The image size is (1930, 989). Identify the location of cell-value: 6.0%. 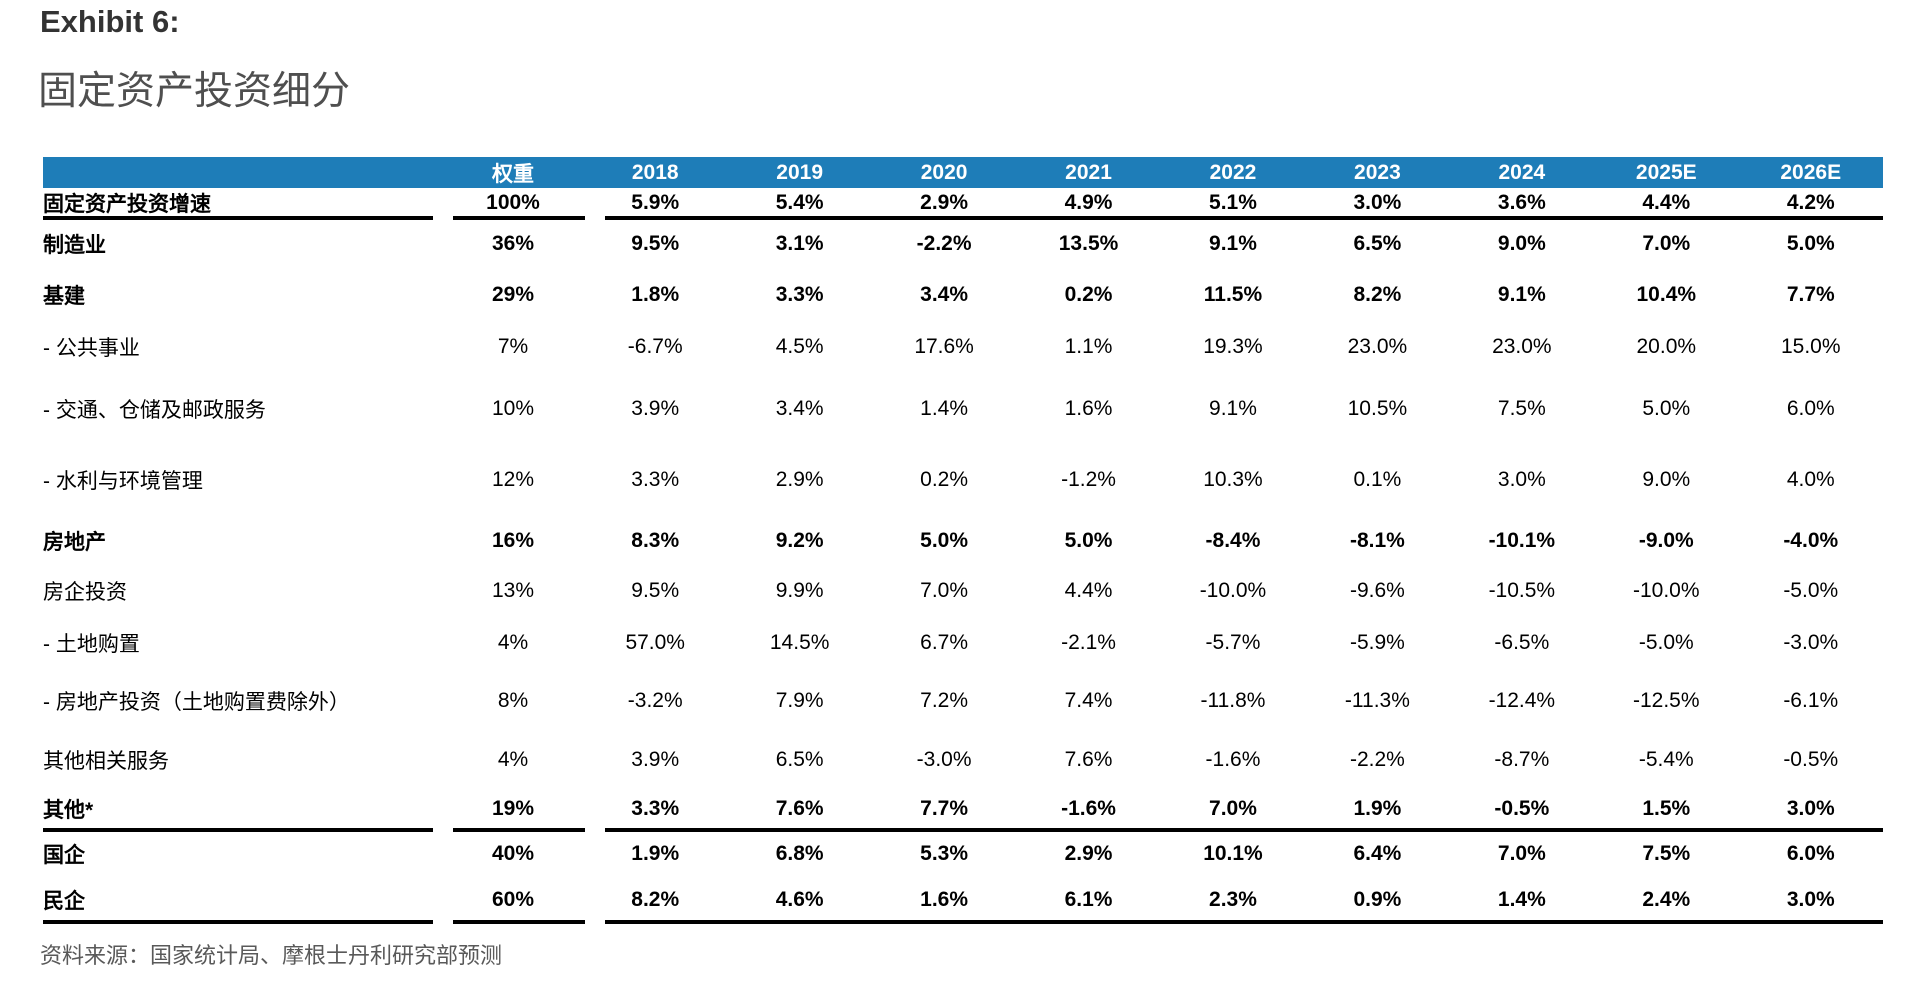
(1810, 853).